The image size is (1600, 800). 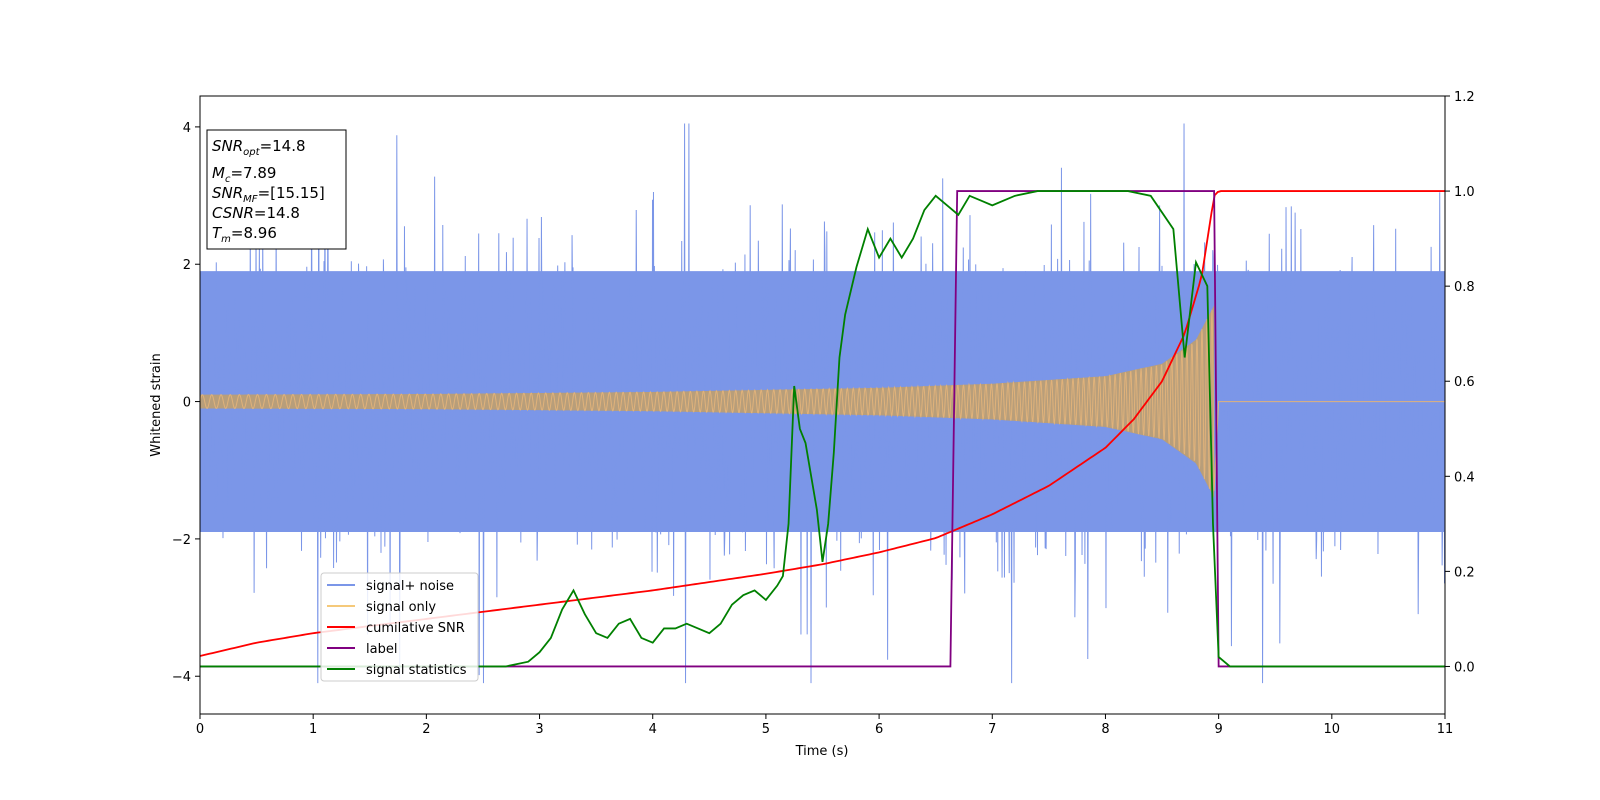 What do you see at coordinates (879, 729) in the screenshot?
I see `x-tick-label: 6` at bounding box center [879, 729].